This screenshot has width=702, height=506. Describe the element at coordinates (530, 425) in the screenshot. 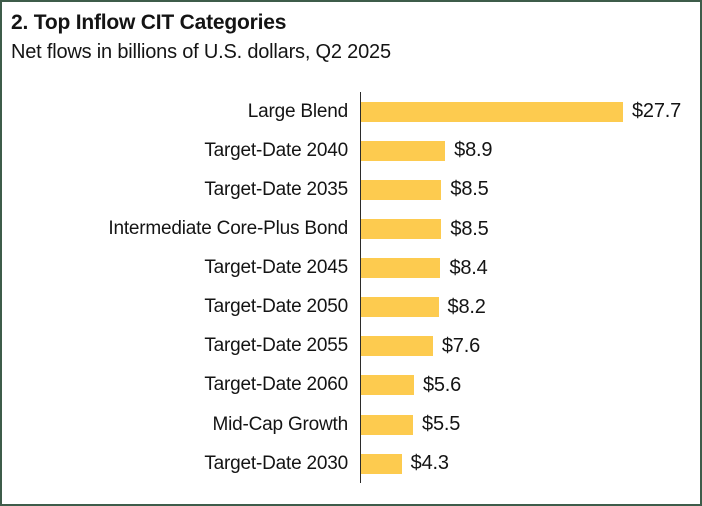

I see `plot-area: $5.5` at that location.